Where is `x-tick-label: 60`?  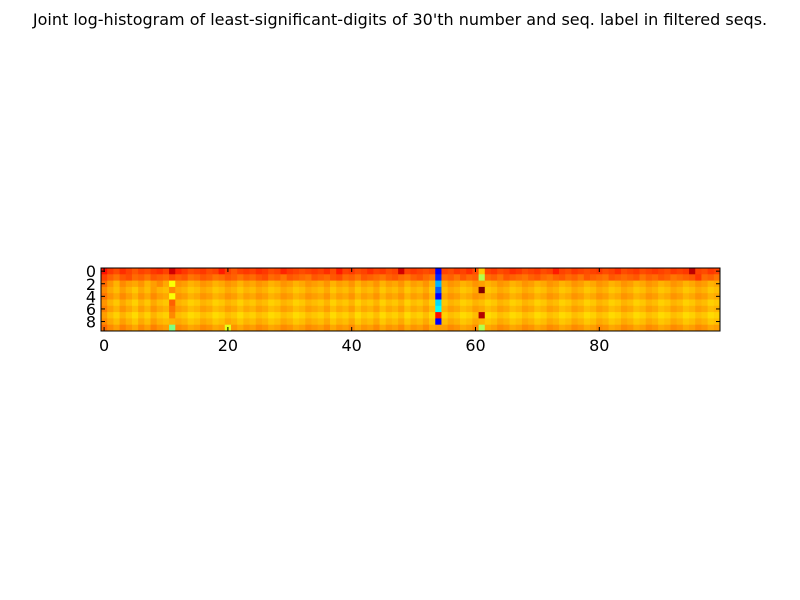 x-tick-label: 60 is located at coordinates (475, 345).